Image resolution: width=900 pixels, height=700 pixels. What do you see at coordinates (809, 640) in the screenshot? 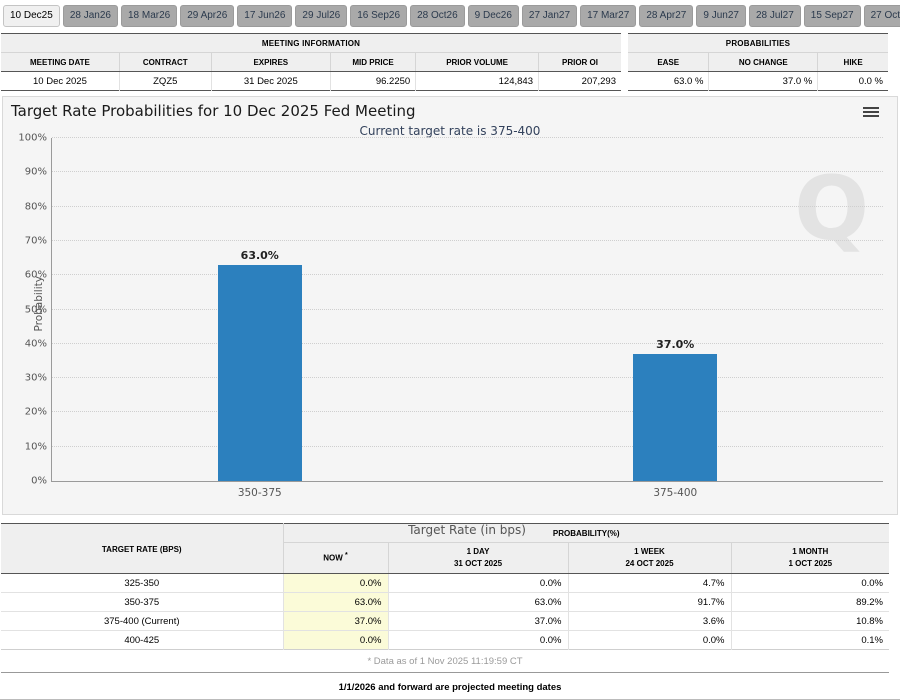
I see `month-probability-cell: 0.1%` at bounding box center [809, 640].